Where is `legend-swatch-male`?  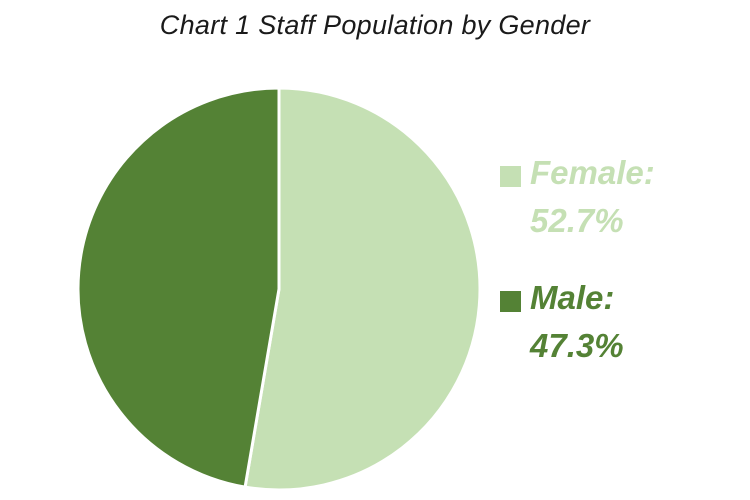 legend-swatch-male is located at coordinates (510, 301).